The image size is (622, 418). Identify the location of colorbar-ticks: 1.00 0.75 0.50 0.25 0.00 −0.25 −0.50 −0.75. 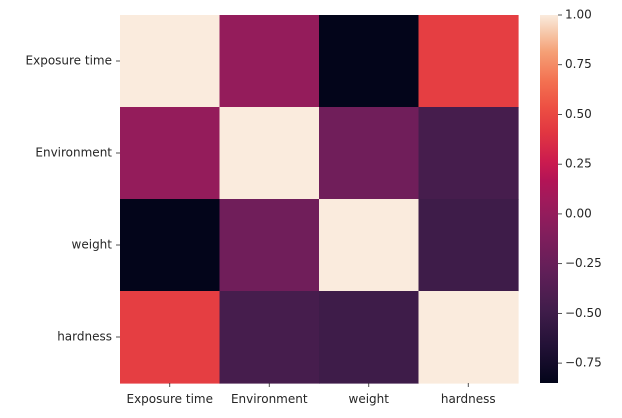
(580, 189).